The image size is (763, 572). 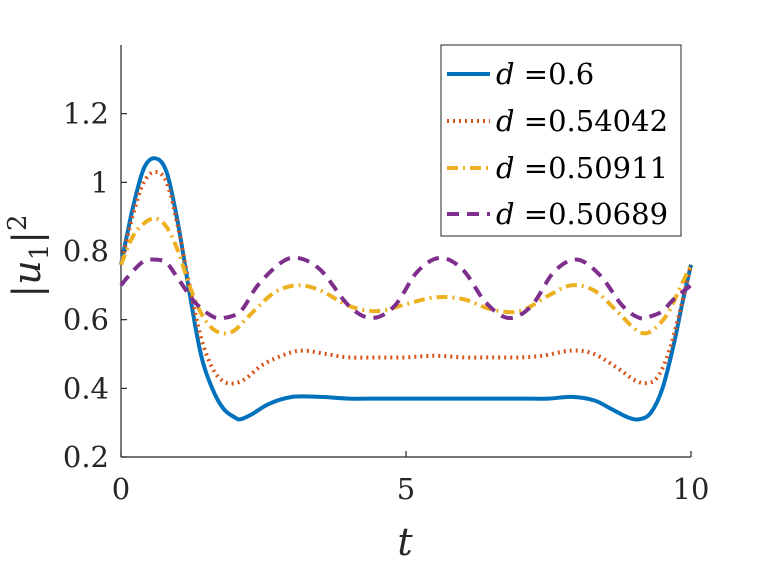 What do you see at coordinates (121, 489) in the screenshot?
I see `x-tick-label: 0` at bounding box center [121, 489].